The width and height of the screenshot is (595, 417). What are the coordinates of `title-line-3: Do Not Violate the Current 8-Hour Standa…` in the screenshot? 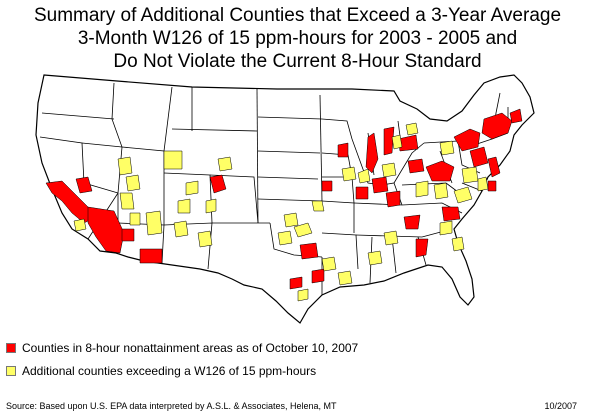 It's located at (297, 61).